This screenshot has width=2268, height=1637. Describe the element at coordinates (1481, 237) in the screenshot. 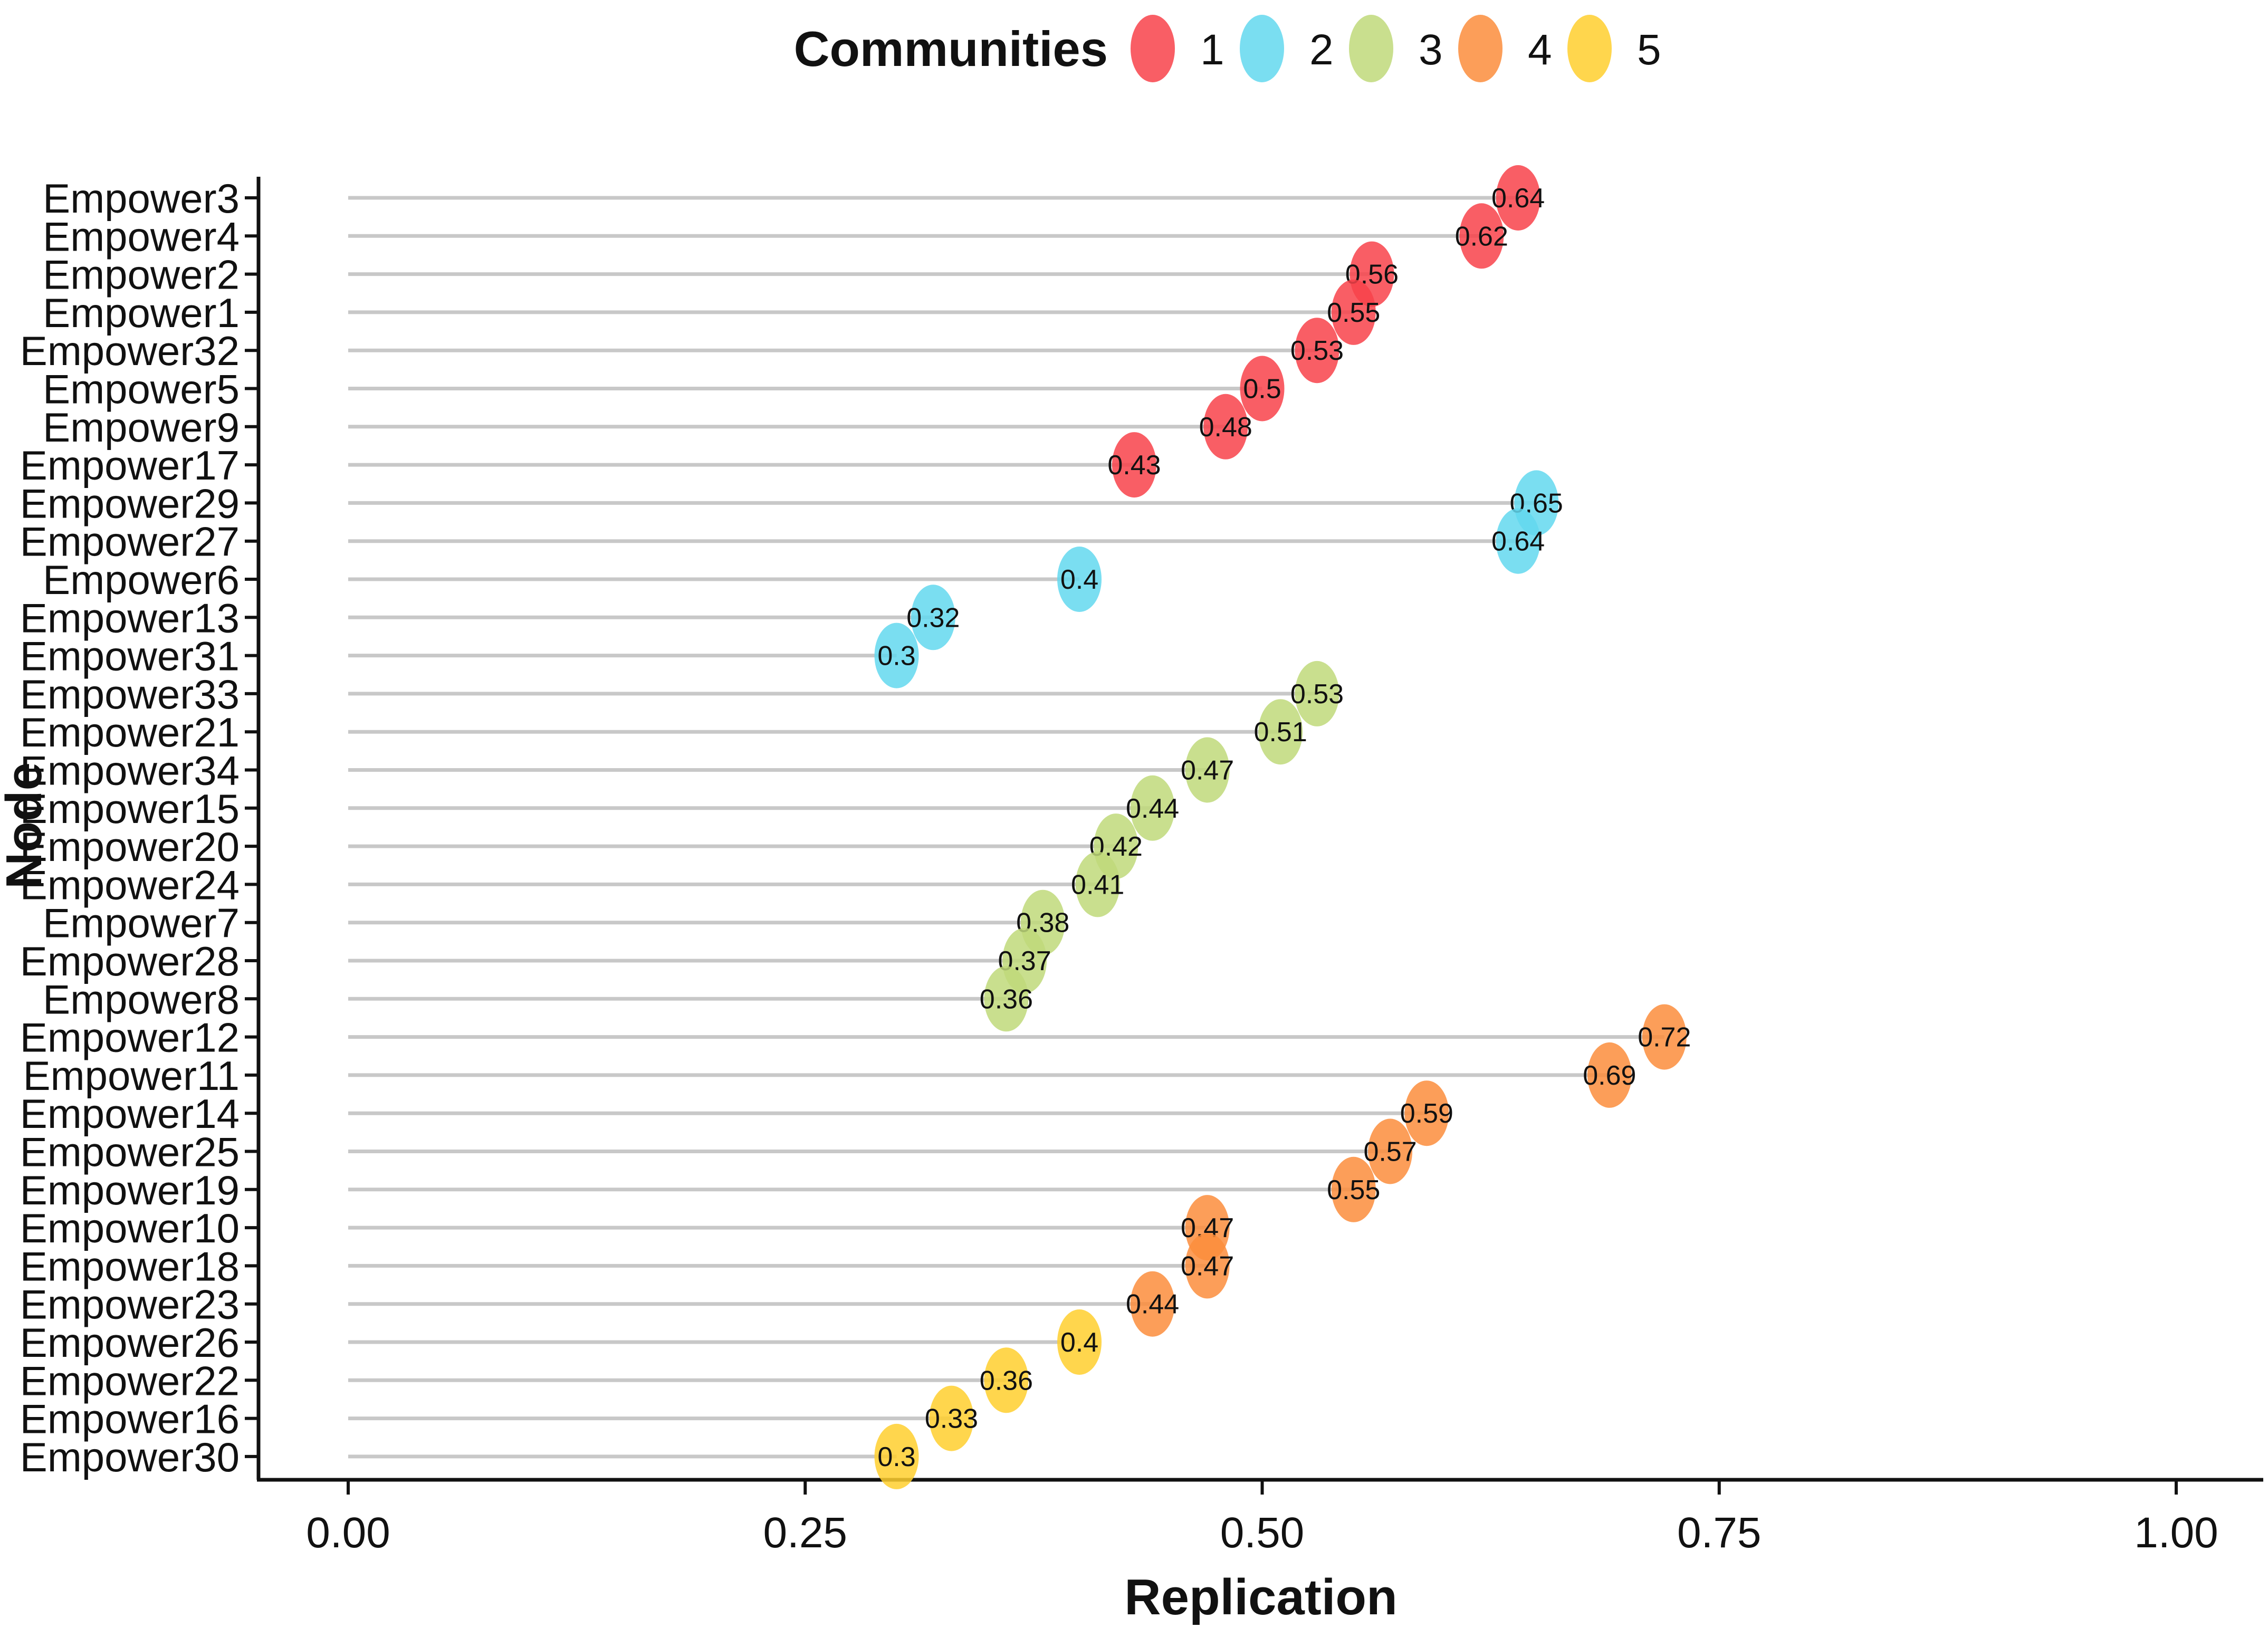

I see `value-label-Empower4: 0.62` at that location.